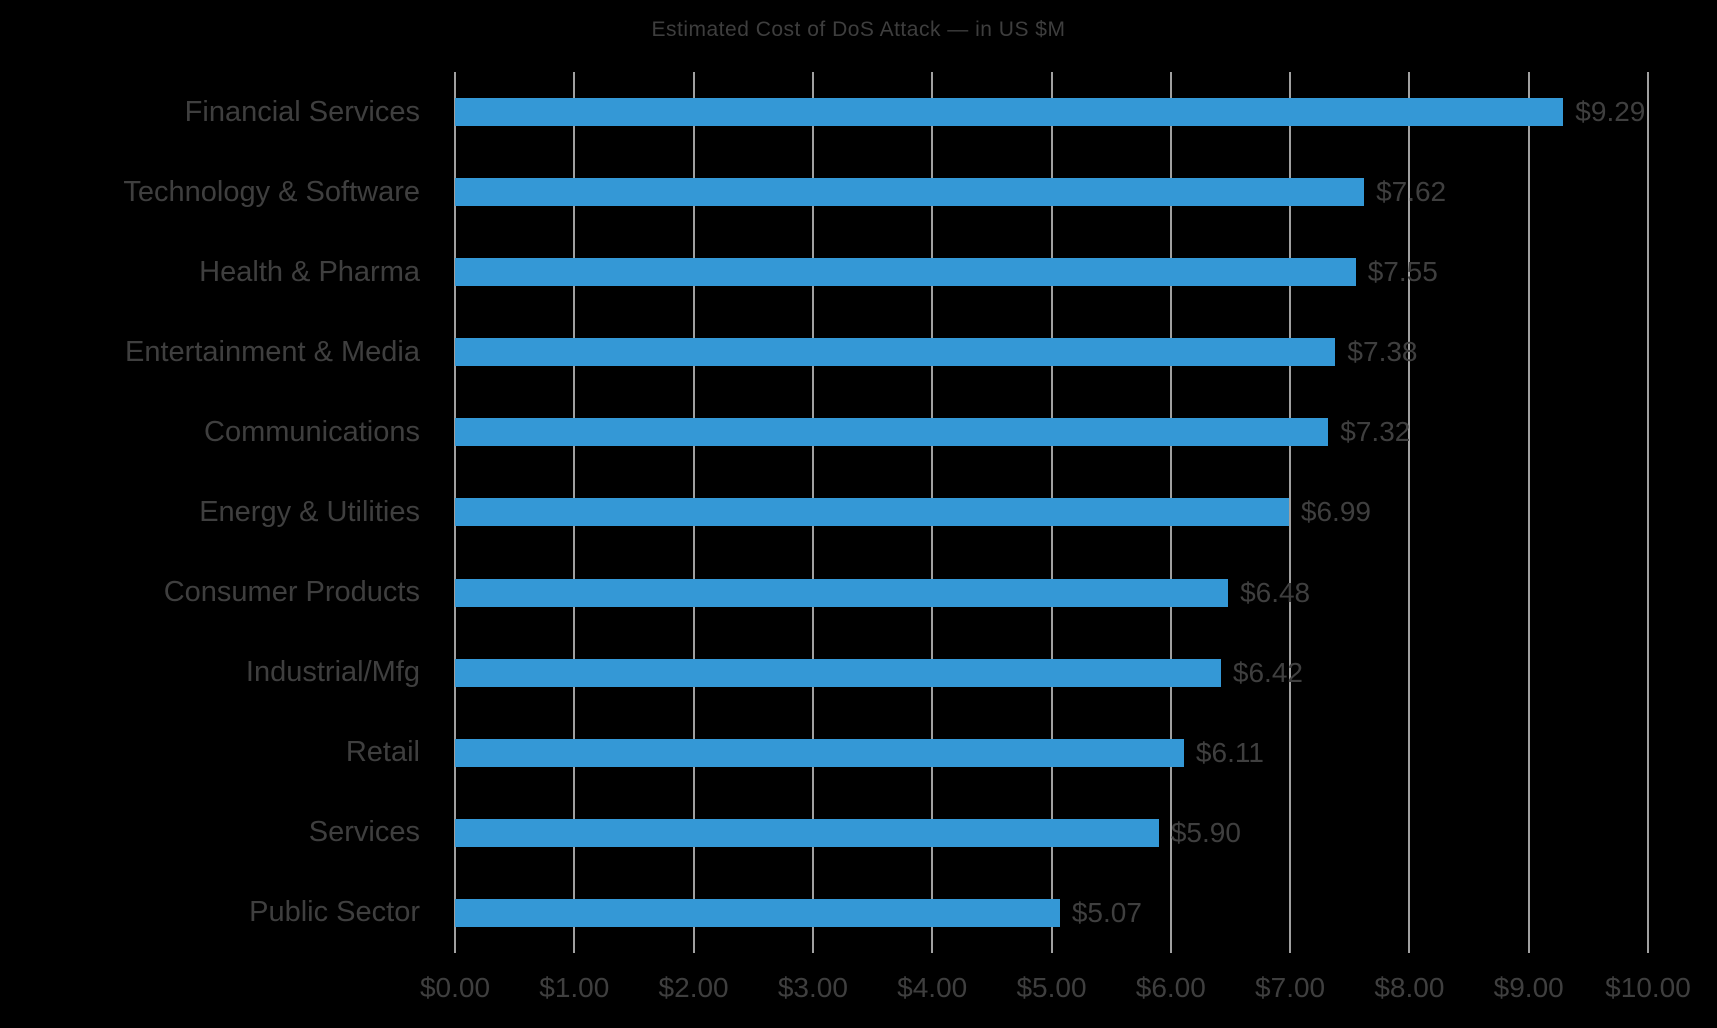  Describe the element at coordinates (1382, 352) in the screenshot. I see `data-label: $7.38` at that location.